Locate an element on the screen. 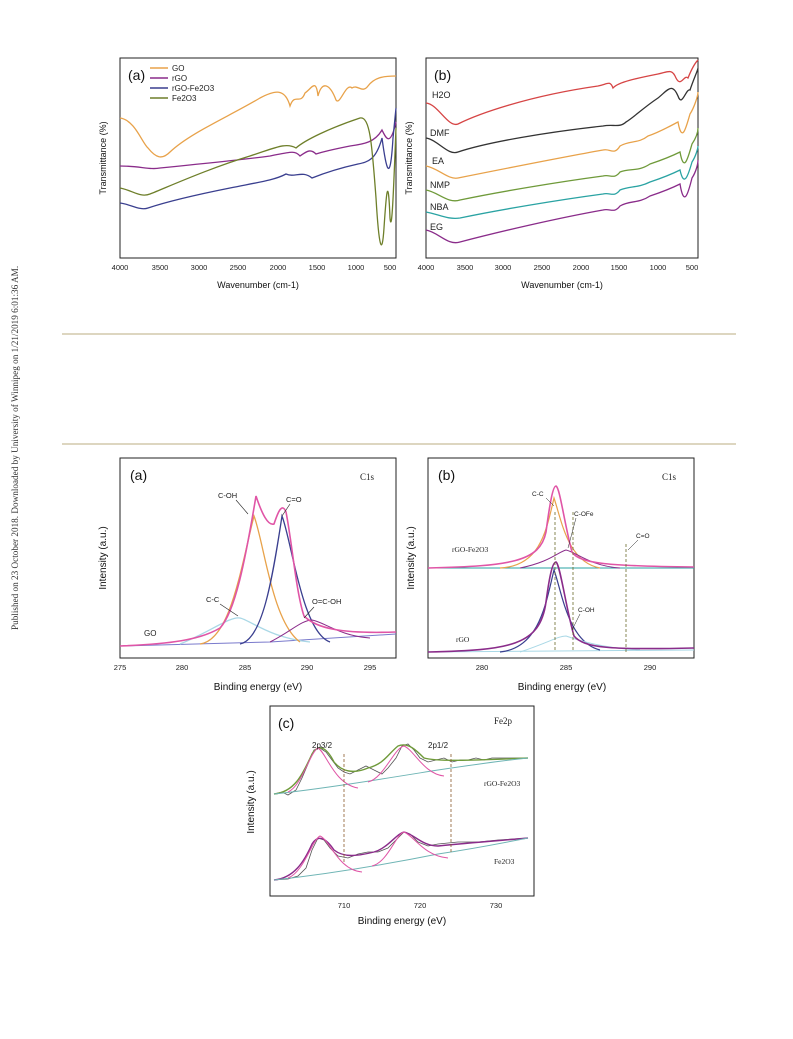  x-tick: 295 is located at coordinates (370, 667).